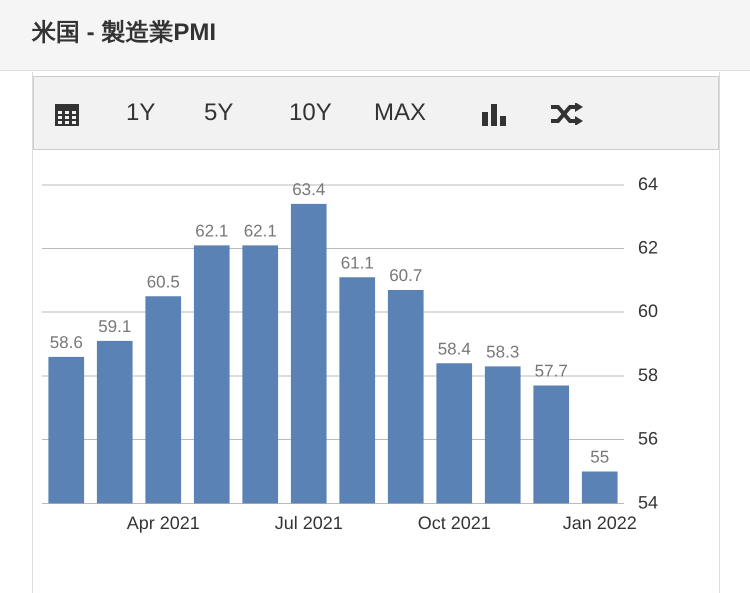 The height and width of the screenshot is (593, 750). I want to click on x-tick-label: Apr 2021, so click(163, 523).